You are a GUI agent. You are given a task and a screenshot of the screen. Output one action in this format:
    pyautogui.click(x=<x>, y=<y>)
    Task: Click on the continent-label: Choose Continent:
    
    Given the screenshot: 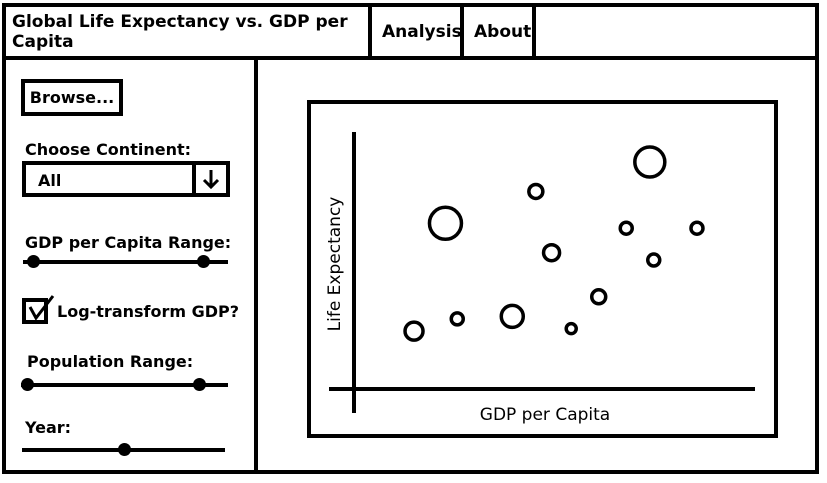 What is the action you would take?
    pyautogui.click(x=108, y=149)
    